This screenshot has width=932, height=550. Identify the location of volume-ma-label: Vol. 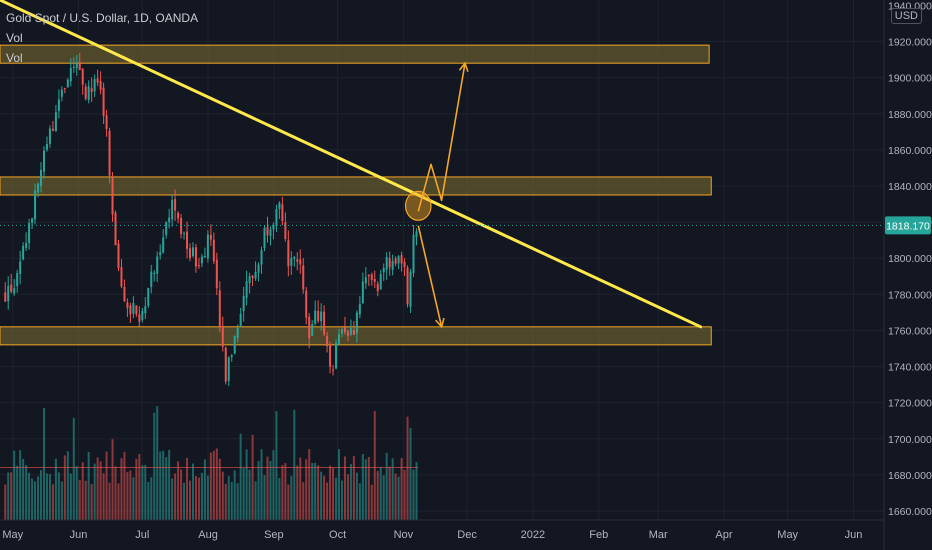
(14, 58).